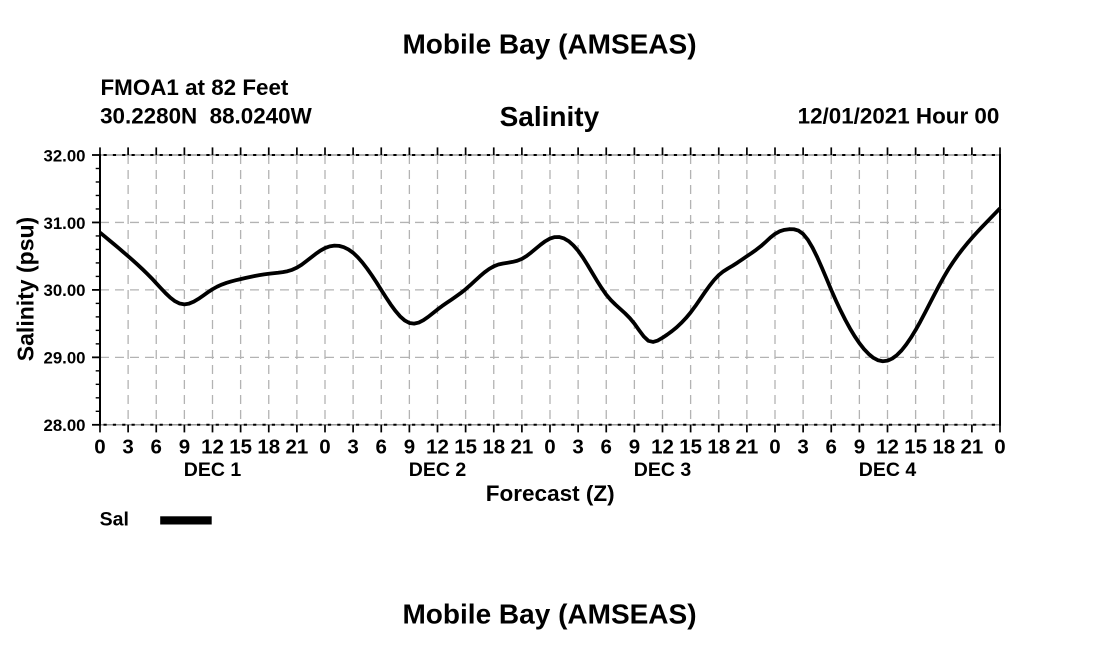  What do you see at coordinates (26, 289) in the screenshot?
I see `svg-text: Salinity (psu)` at bounding box center [26, 289].